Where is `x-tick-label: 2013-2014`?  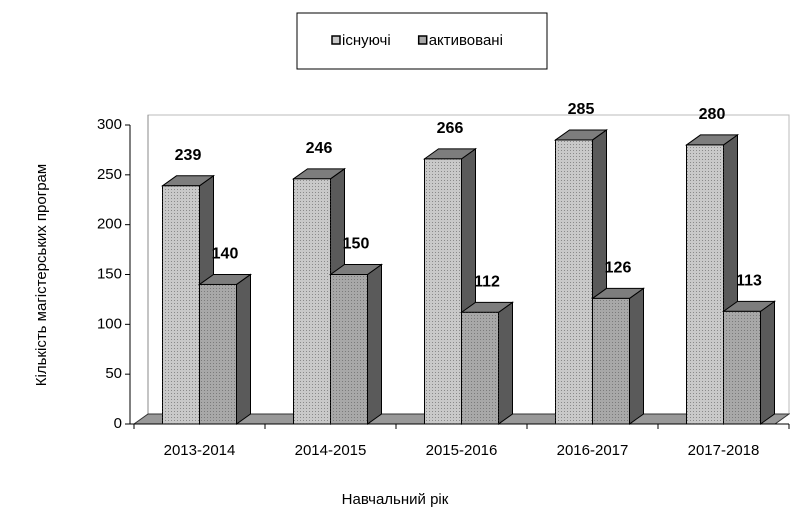
x-tick-label: 2013-2014 is located at coordinates (200, 450).